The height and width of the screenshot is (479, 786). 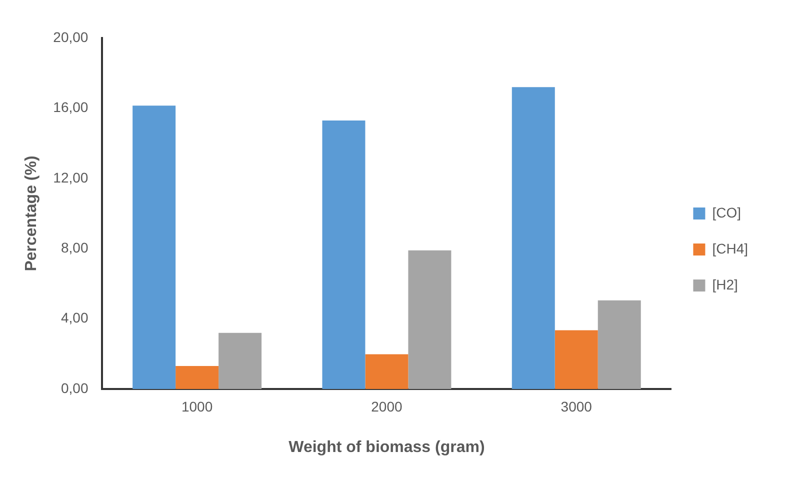 What do you see at coordinates (386, 447) in the screenshot?
I see `x-axis-title: Weight of biomass (gram)` at bounding box center [386, 447].